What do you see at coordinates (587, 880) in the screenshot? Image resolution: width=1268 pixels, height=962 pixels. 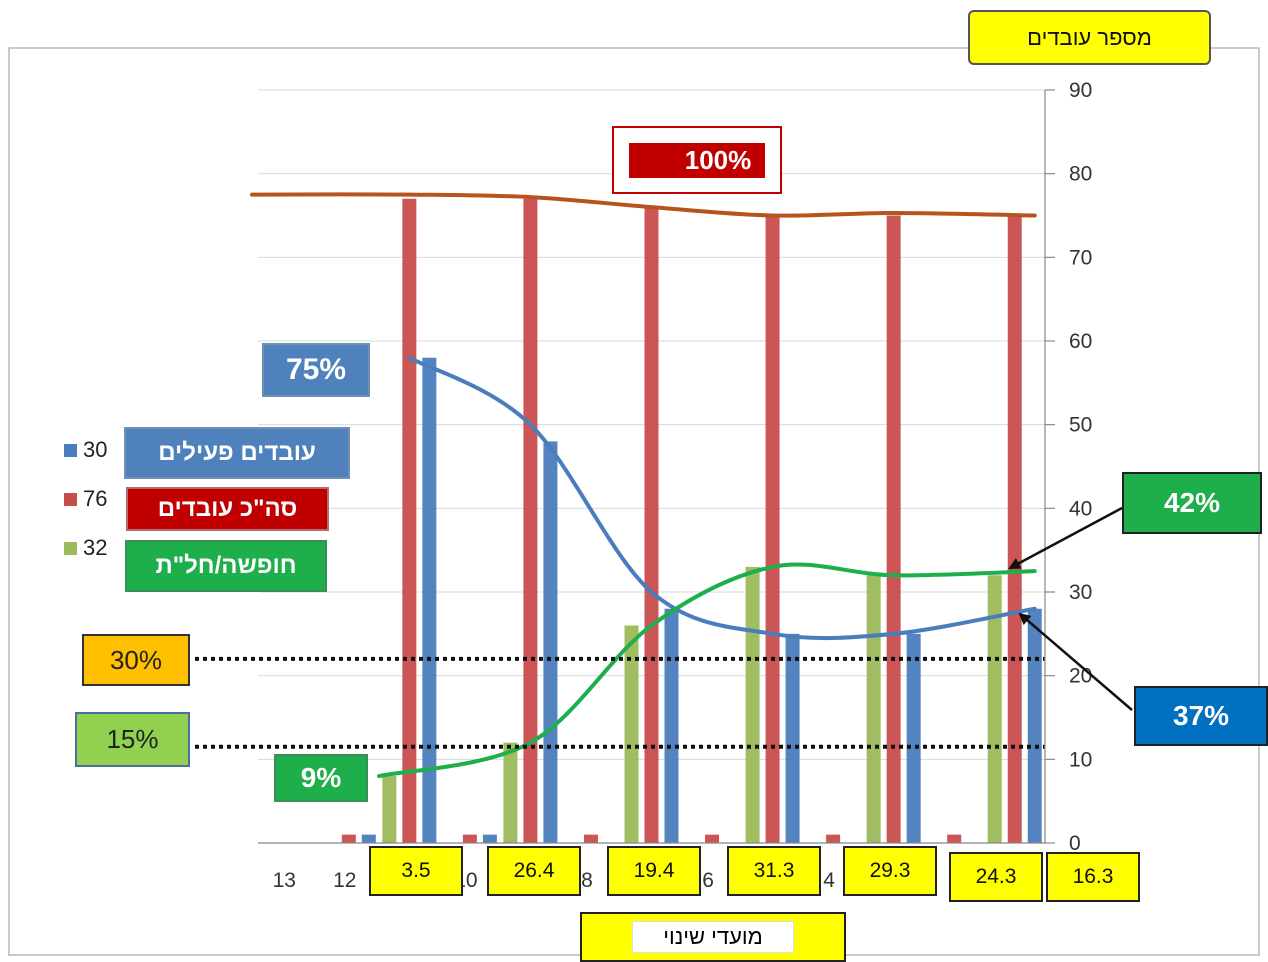 I see `x-tick-label-8: 8` at bounding box center [587, 880].